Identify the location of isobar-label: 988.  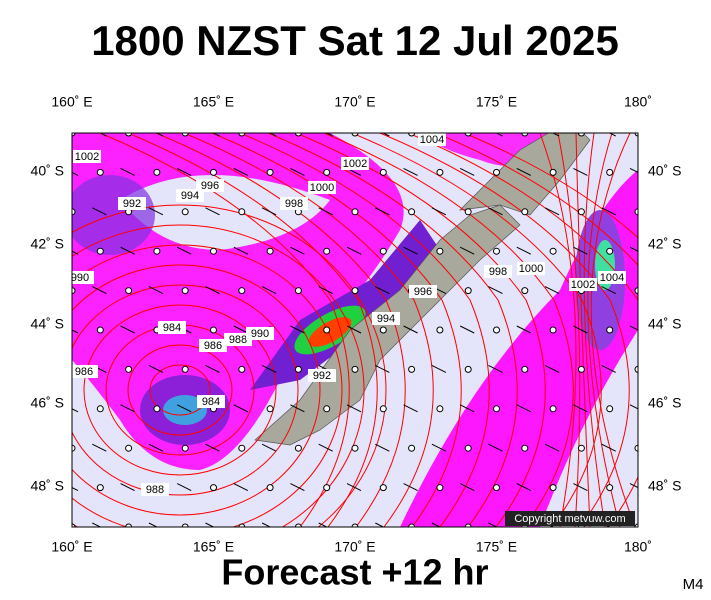
(155, 490).